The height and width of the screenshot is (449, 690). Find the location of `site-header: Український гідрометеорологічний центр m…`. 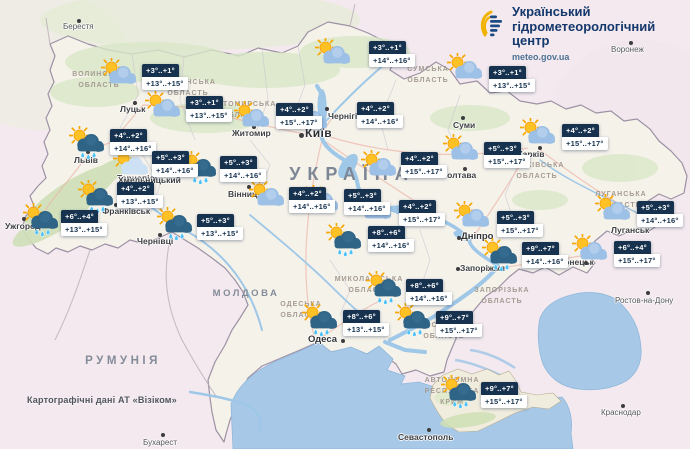

site-header: Український гідрометеорологічний центр m… is located at coordinates (579, 33).